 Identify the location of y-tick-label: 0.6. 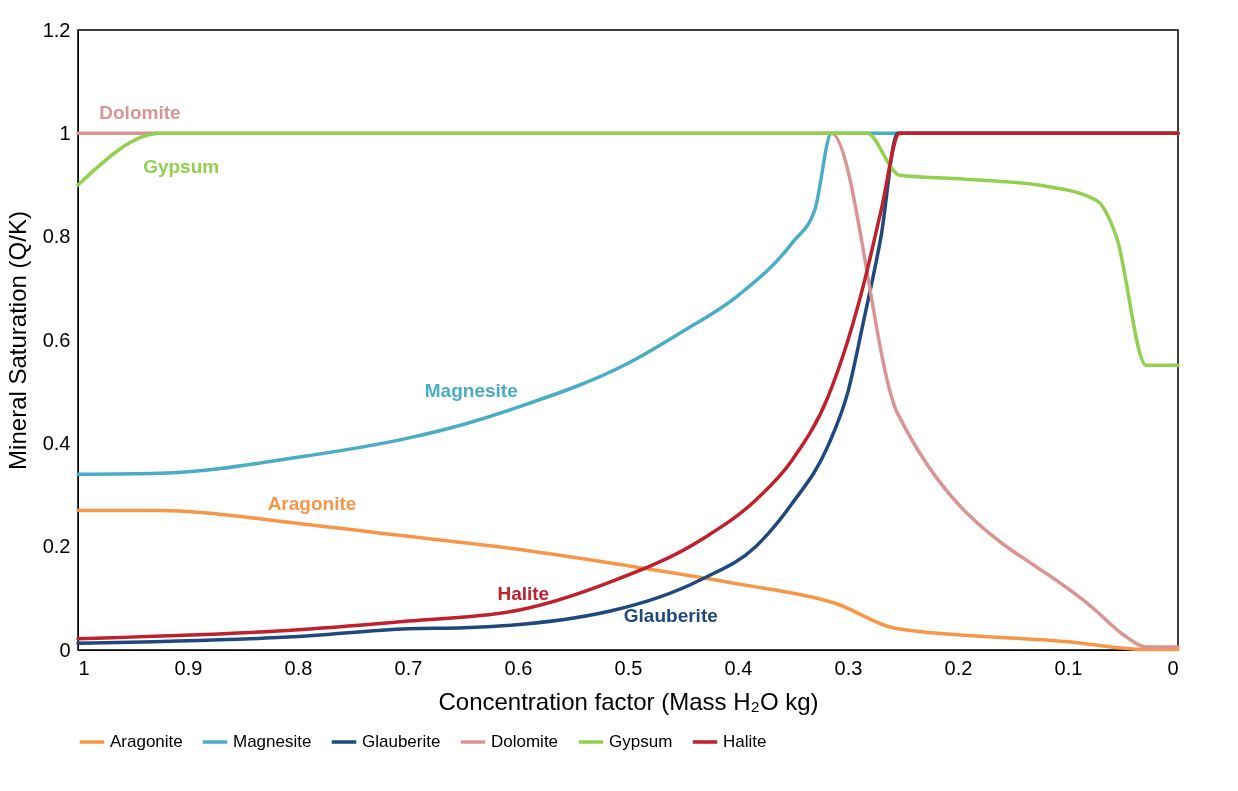
(56, 339).